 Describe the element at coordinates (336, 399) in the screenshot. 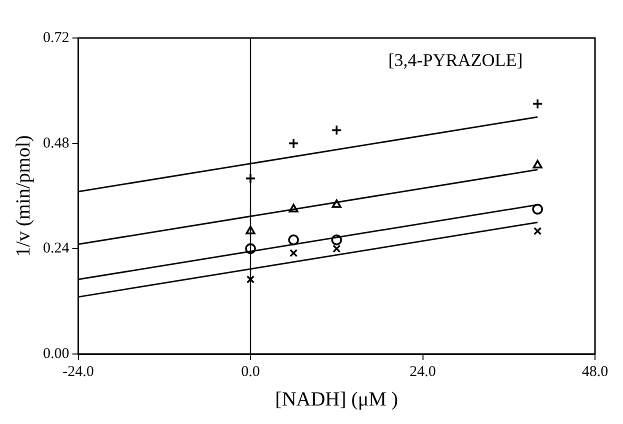

I see `x-axis-title: [NADH] (μM )` at that location.